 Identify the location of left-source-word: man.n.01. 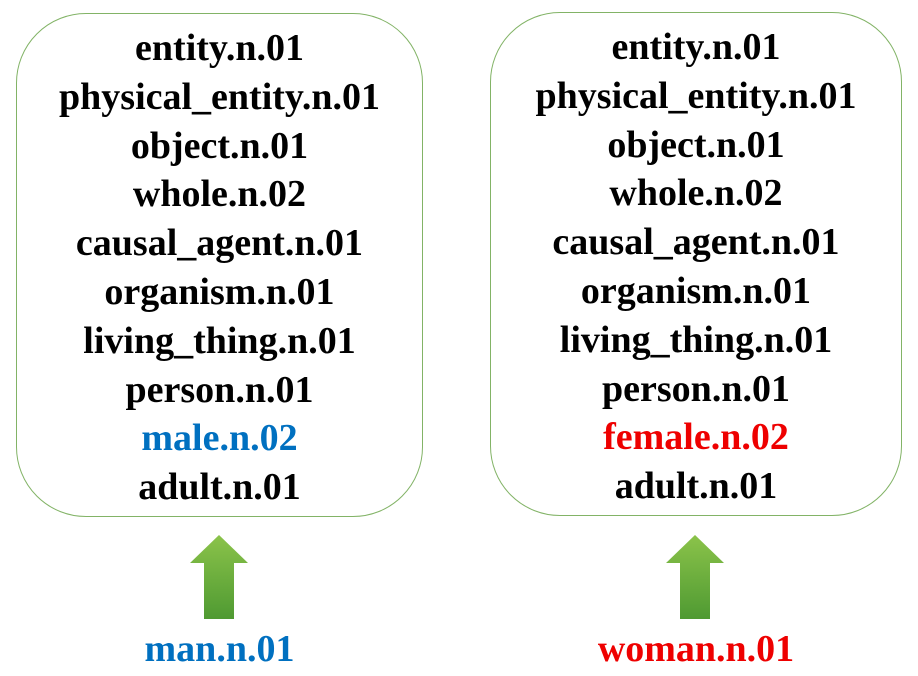
(219, 649).